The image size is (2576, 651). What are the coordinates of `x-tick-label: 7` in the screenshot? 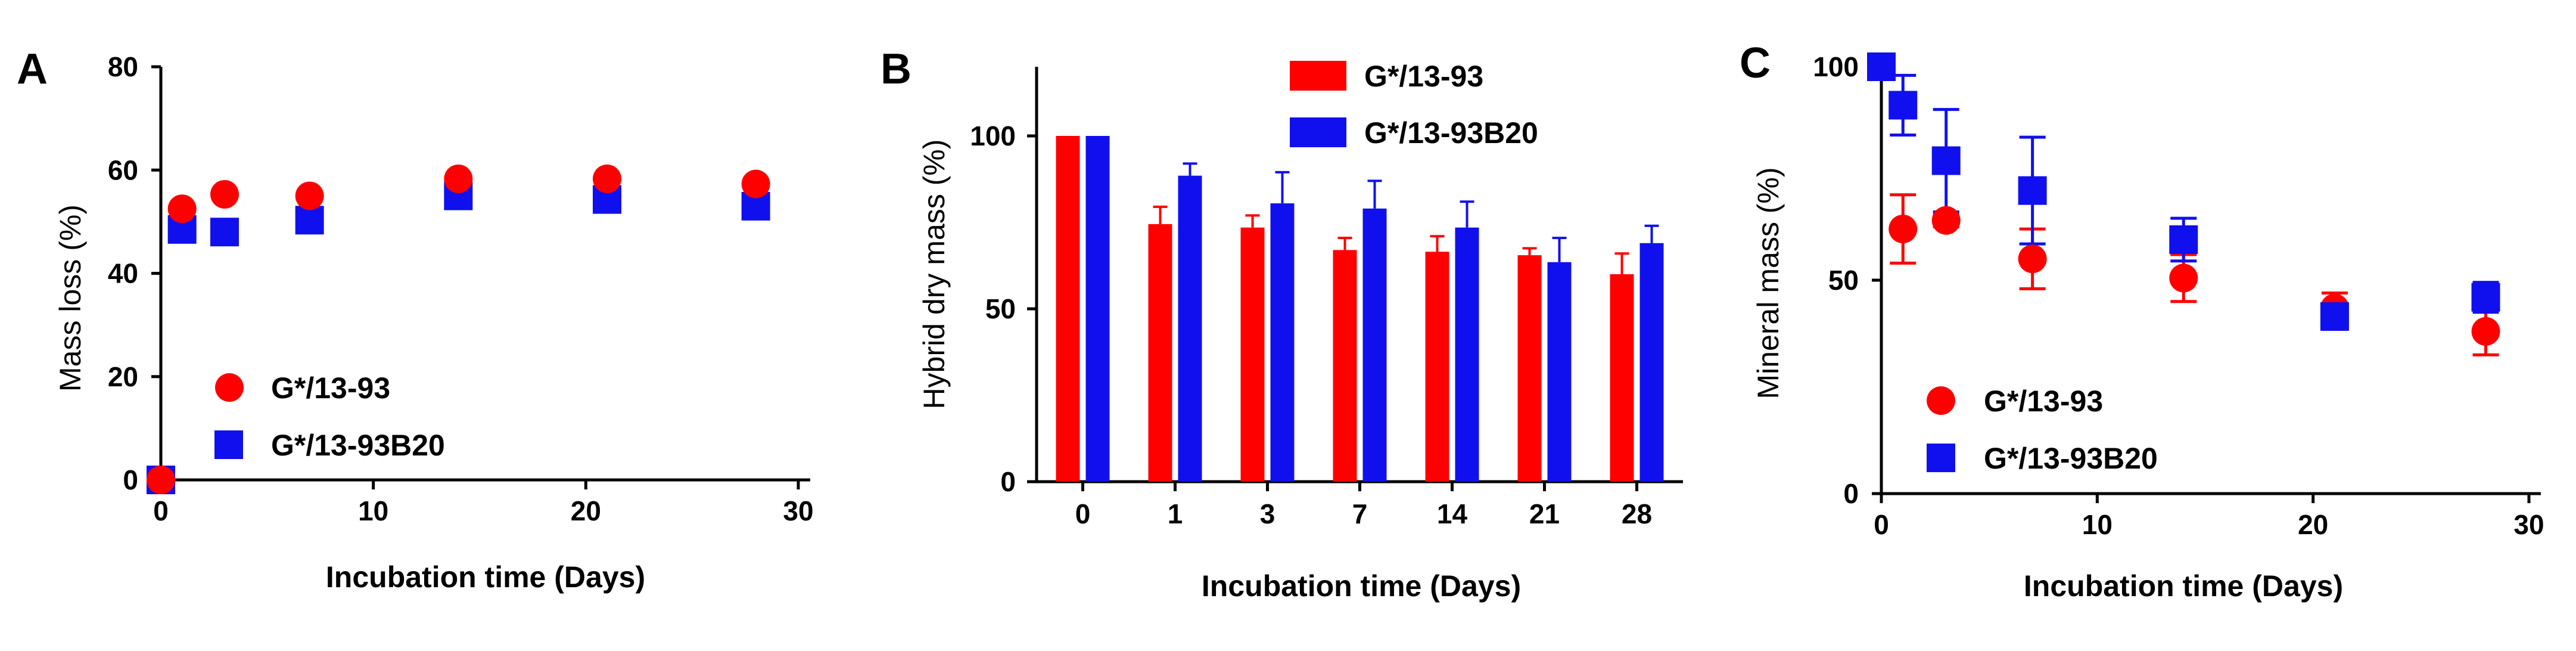 It's located at (1360, 513).